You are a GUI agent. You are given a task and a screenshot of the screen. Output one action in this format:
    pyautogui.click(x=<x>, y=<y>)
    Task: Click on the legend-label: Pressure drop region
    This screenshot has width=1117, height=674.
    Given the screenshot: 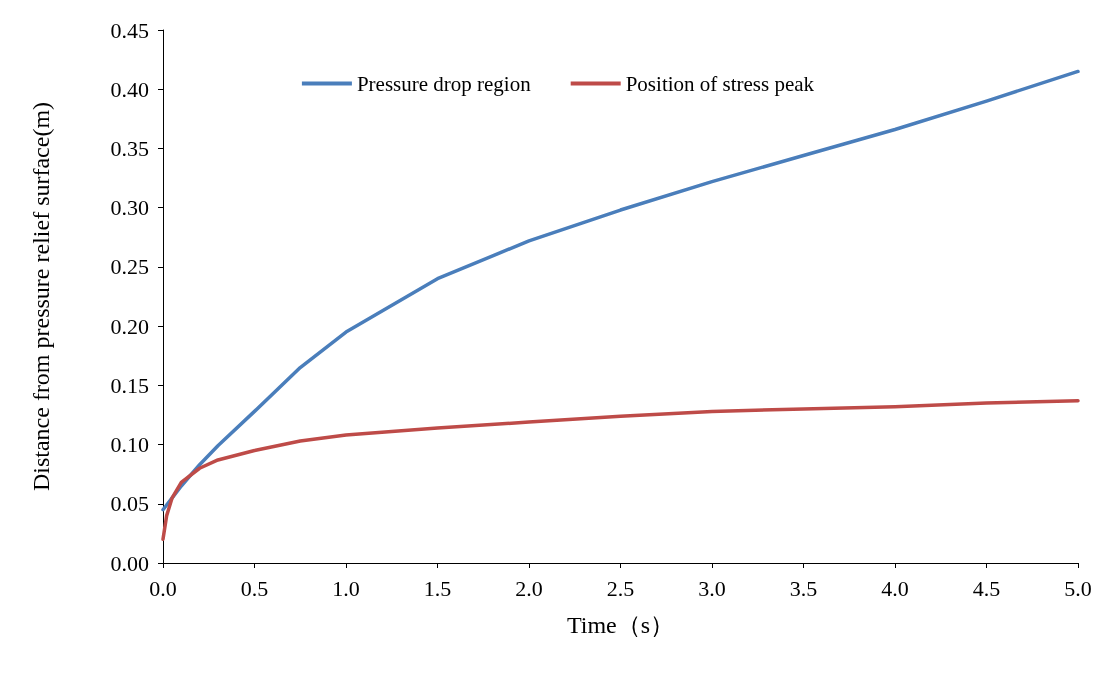 What is the action you would take?
    pyautogui.click(x=444, y=83)
    